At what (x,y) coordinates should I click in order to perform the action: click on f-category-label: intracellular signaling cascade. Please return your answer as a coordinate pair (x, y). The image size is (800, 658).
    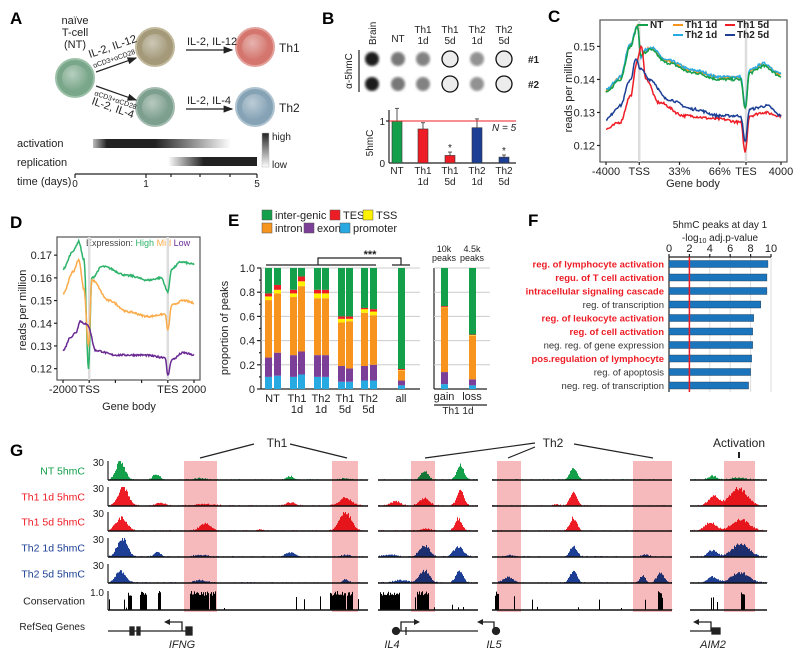
    Looking at the image, I should click on (595, 292).